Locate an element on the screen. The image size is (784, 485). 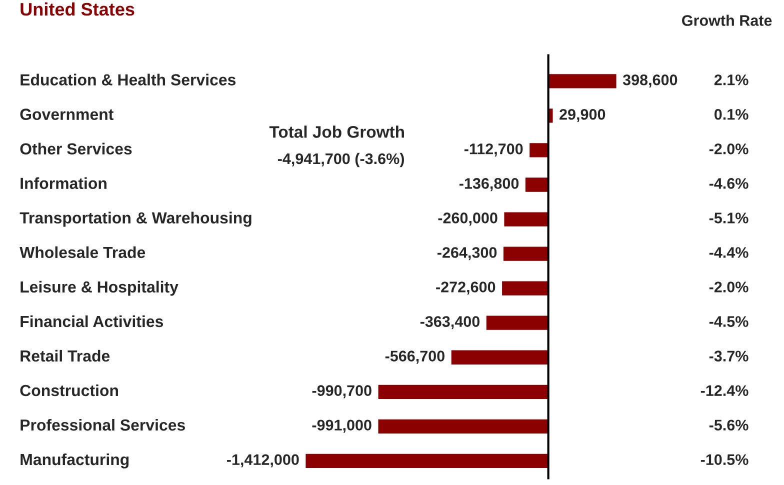
text: -3.7% is located at coordinates (728, 356).